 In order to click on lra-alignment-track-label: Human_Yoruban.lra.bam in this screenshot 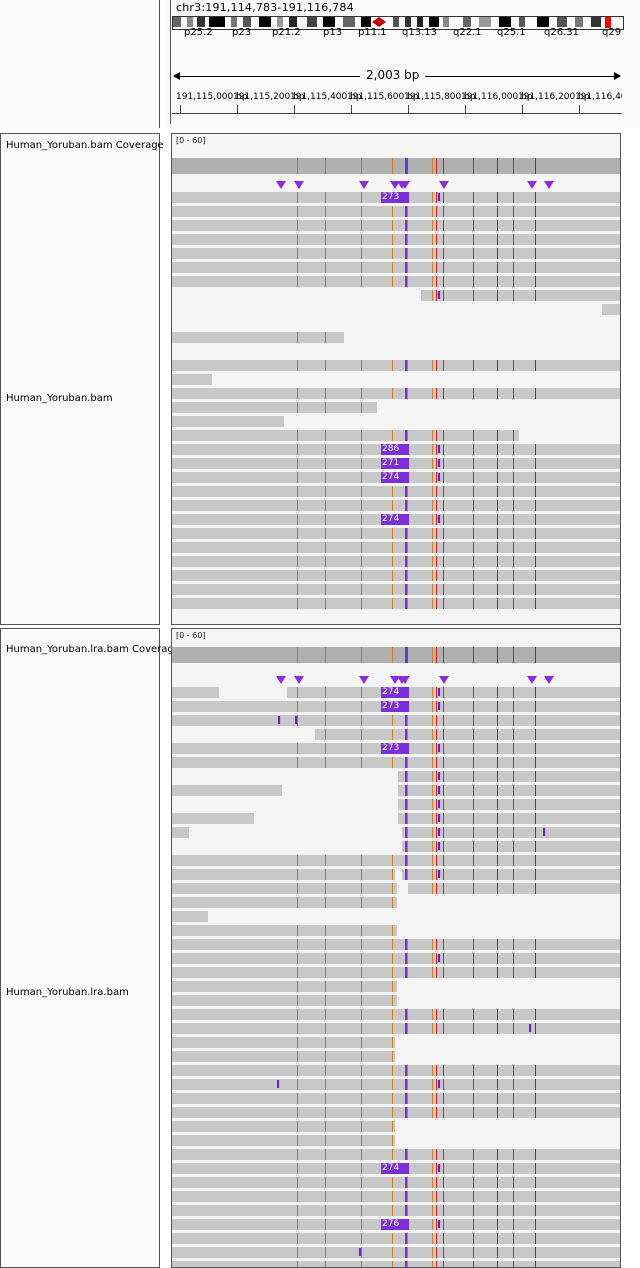, I will do `click(67, 992)`.